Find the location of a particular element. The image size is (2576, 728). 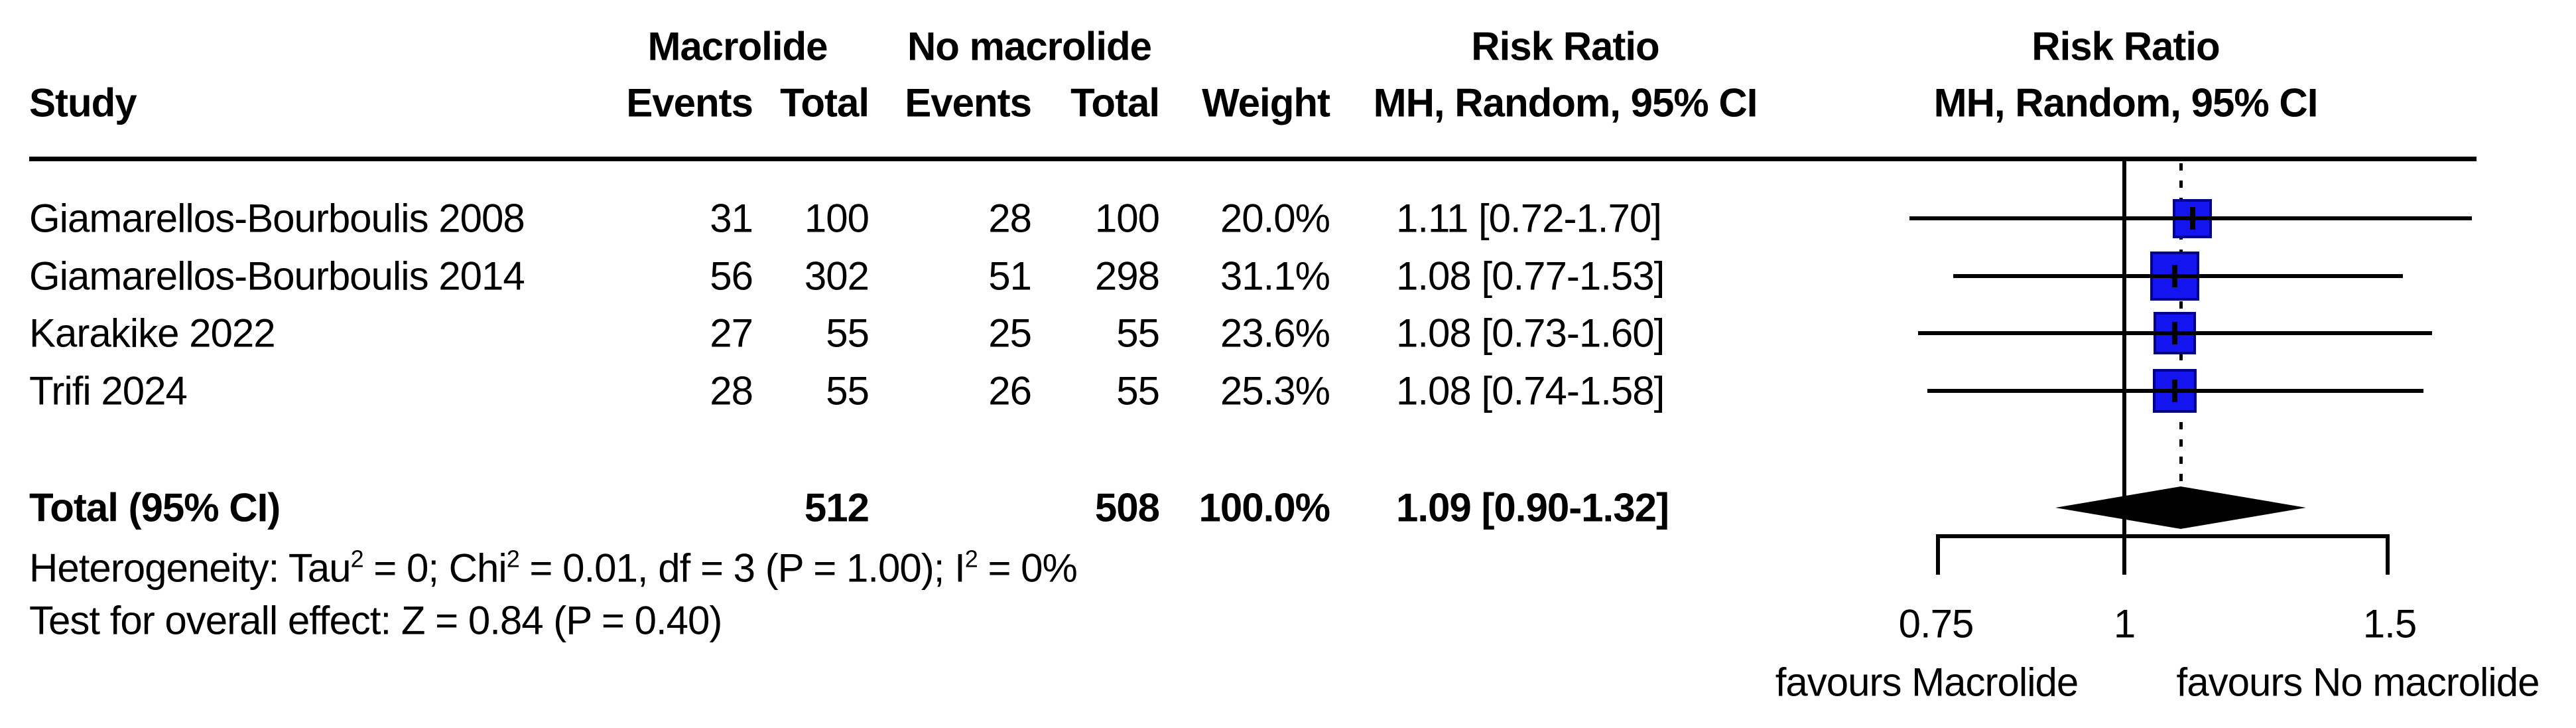

study-column-header: Study is located at coordinates (83, 102).